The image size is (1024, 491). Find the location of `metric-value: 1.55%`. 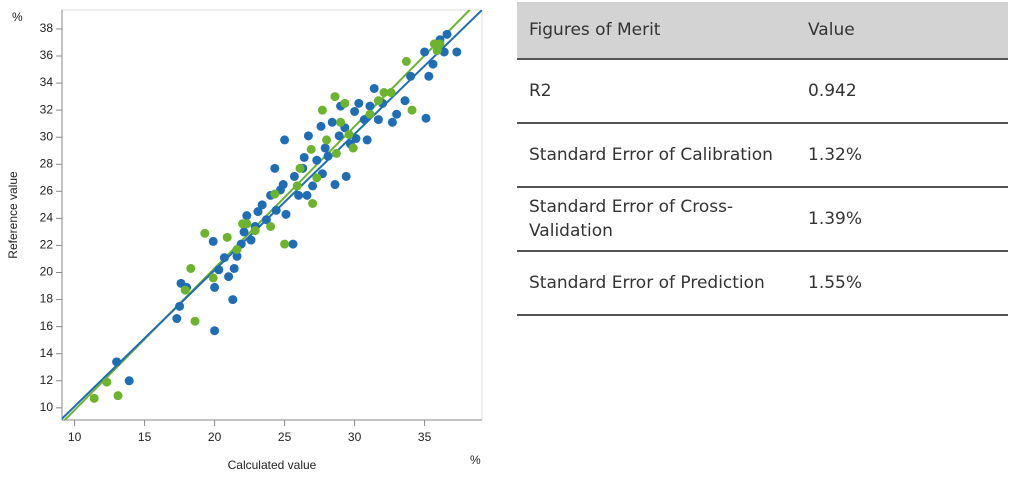

metric-value: 1.55% is located at coordinates (902, 283).